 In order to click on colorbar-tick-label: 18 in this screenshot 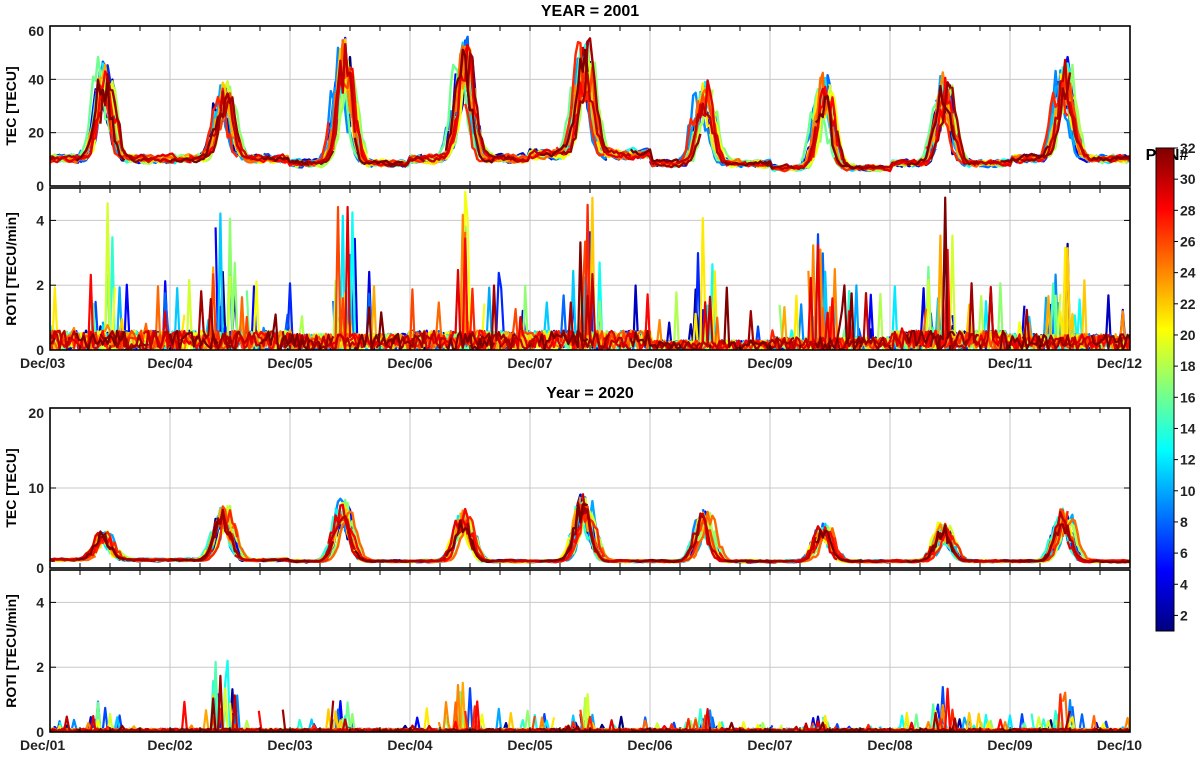, I will do `click(1188, 366)`.